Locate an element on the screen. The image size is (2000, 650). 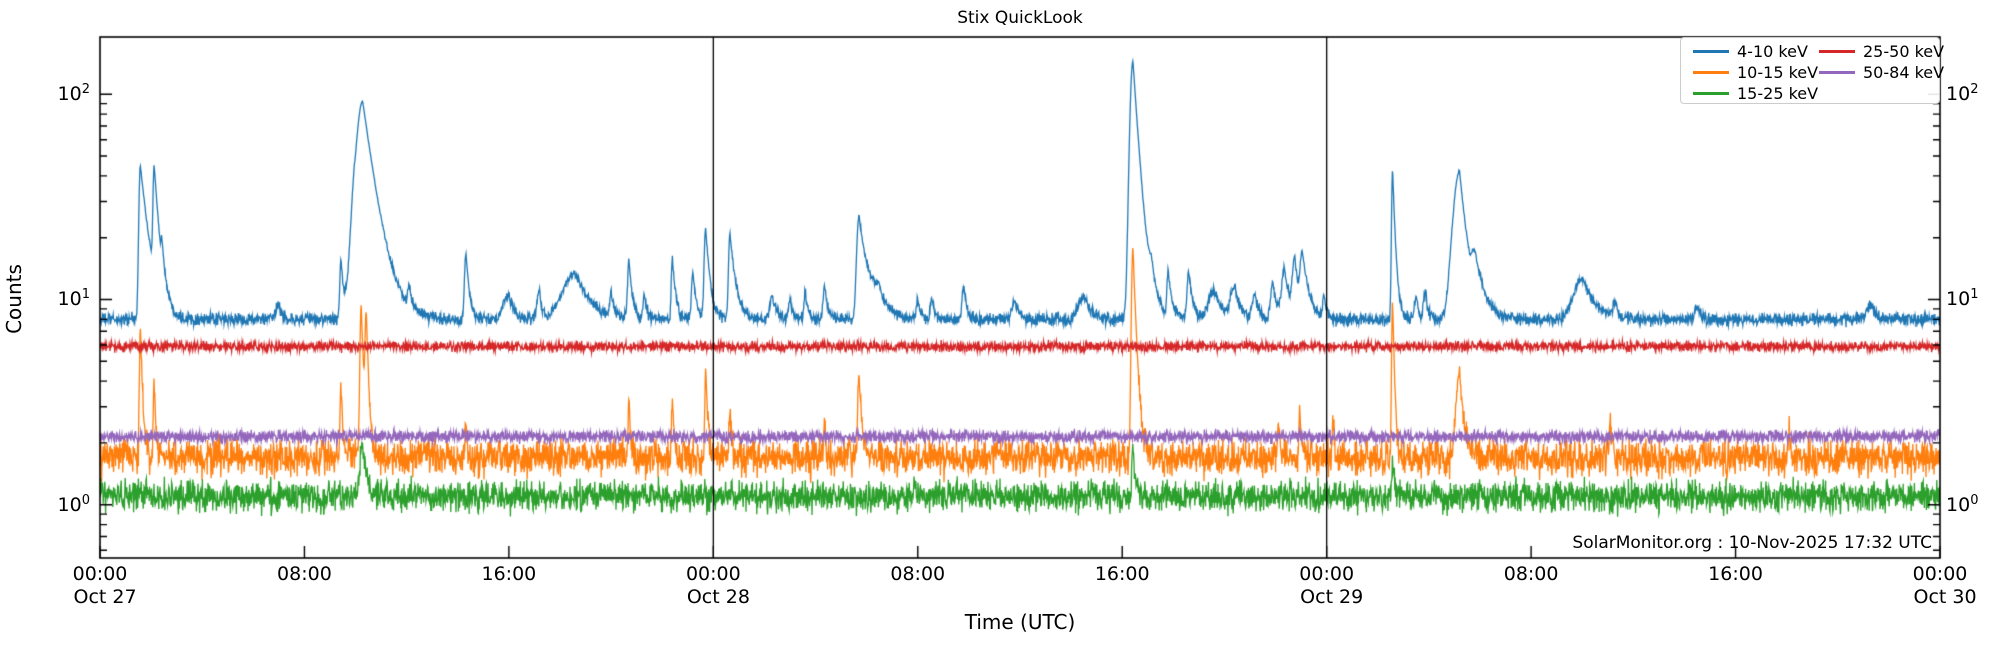
chart-title: Stix QuickLook is located at coordinates (1020, 18).